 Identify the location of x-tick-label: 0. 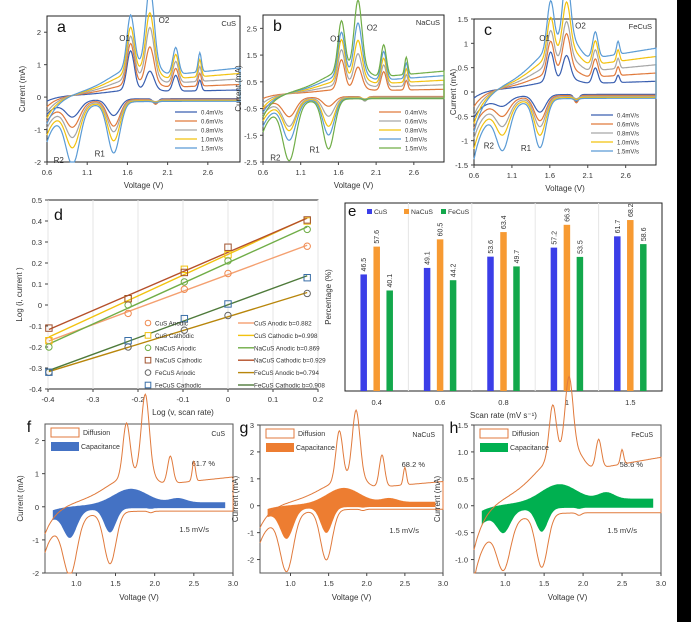
(228, 399).